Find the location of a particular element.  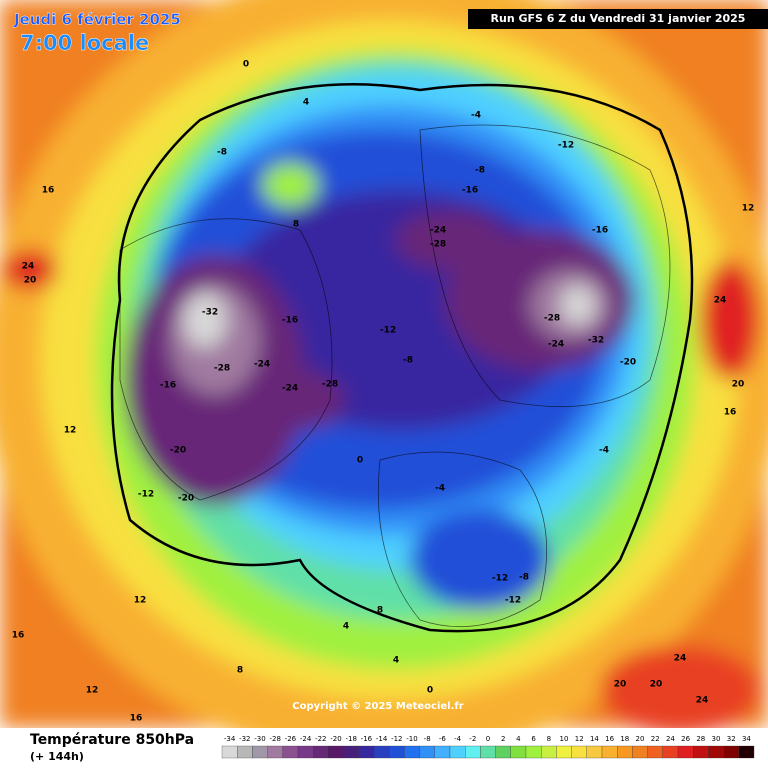

contour-label: -28 is located at coordinates (330, 385).